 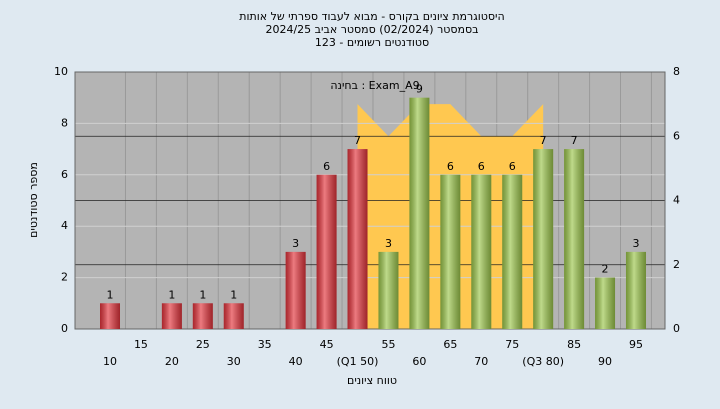 What do you see at coordinates (64, 277) in the screenshot?
I see `y-tick-label: 2` at bounding box center [64, 277].